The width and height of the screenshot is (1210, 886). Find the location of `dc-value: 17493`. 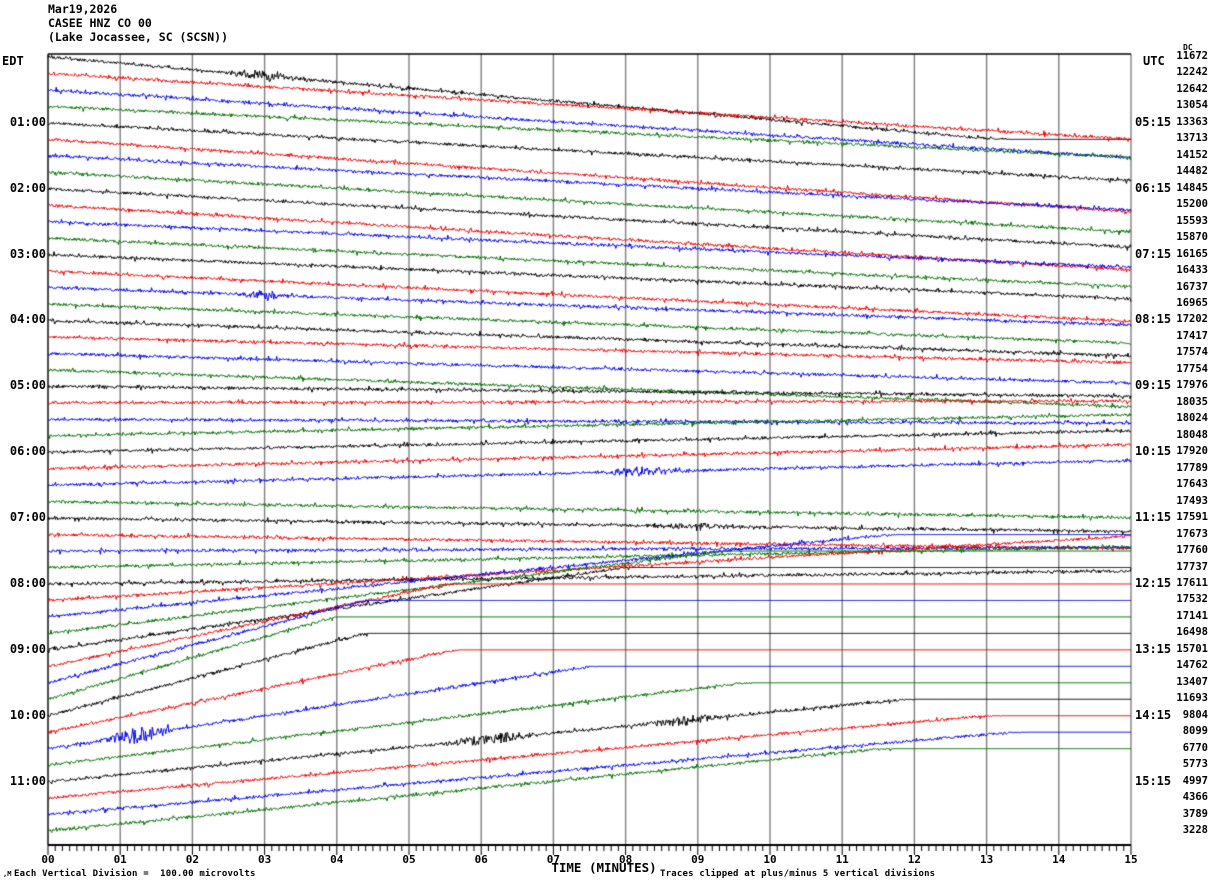

dc-value: 17493 is located at coordinates (1192, 500).